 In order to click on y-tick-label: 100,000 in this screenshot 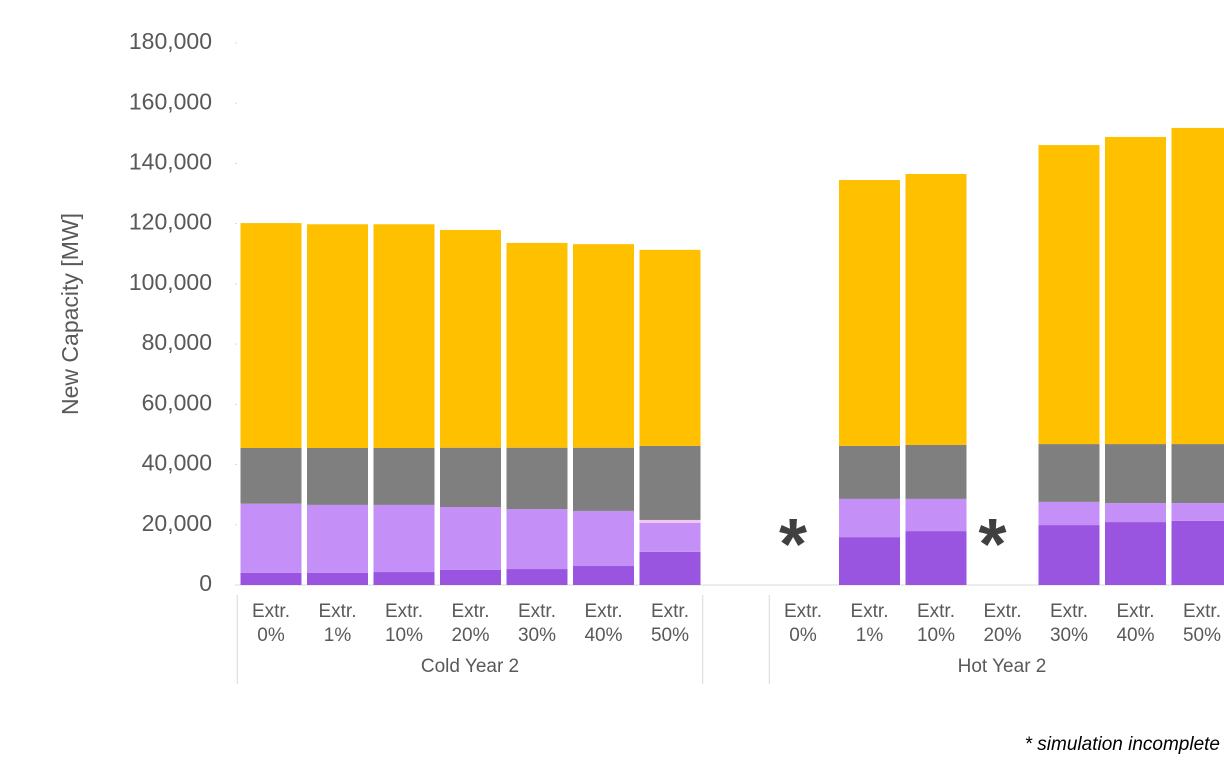, I will do `click(170, 282)`.